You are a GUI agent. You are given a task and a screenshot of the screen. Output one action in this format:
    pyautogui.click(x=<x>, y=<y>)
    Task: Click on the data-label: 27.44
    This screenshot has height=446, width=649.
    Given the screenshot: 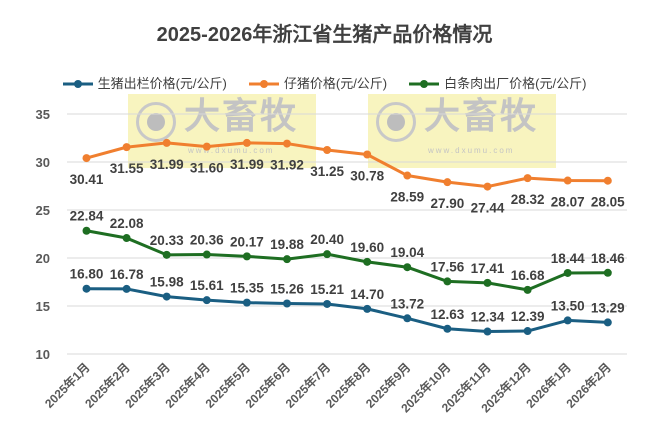 What is the action you would take?
    pyautogui.click(x=488, y=208)
    